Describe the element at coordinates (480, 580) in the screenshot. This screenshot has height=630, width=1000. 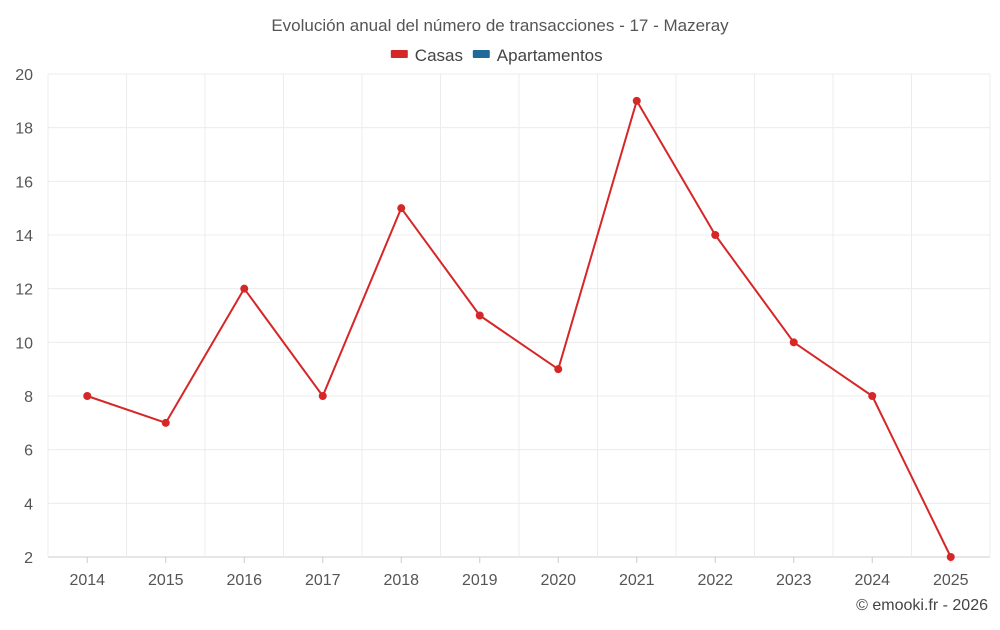
I see `x-tick-label: 2019` at that location.